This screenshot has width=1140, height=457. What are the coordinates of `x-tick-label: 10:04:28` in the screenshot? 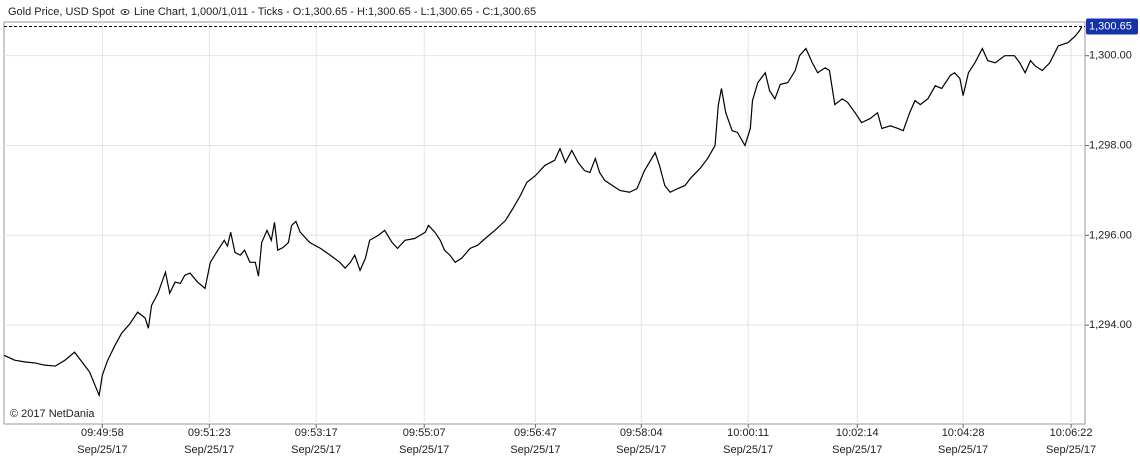 It's located at (963, 433).